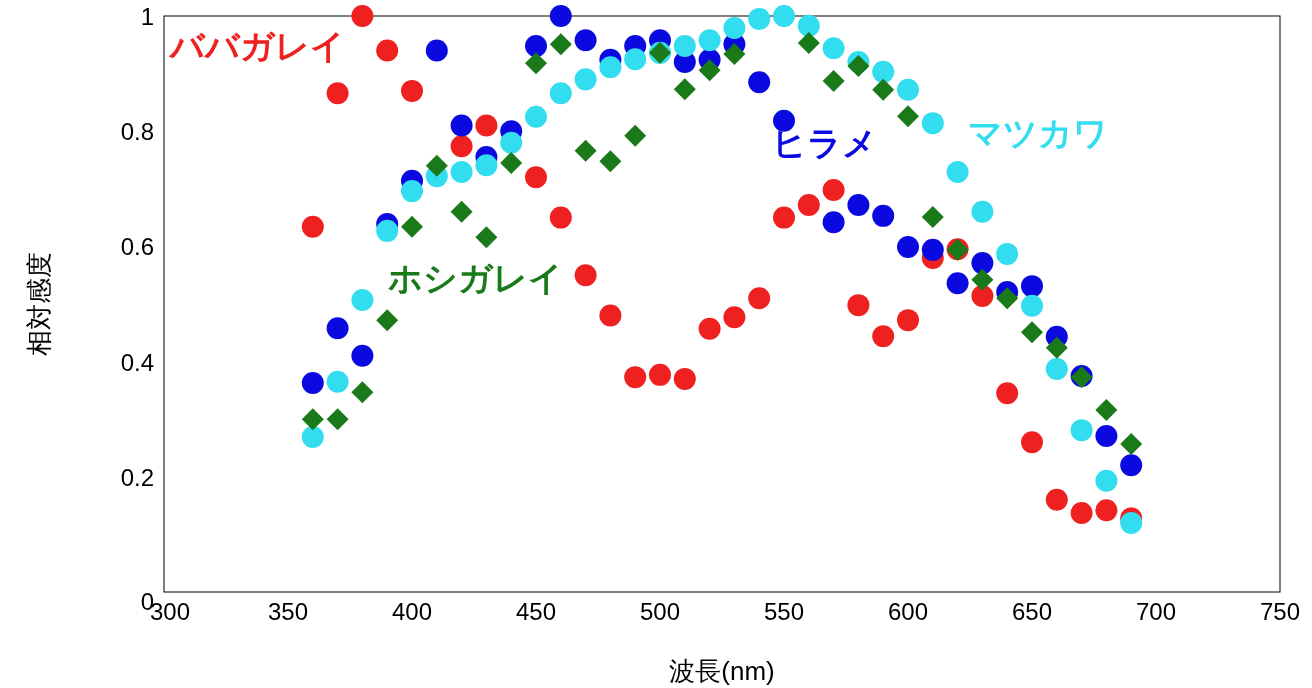  What do you see at coordinates (39, 304) in the screenshot?
I see `y-axis-title: 相対感度` at bounding box center [39, 304].